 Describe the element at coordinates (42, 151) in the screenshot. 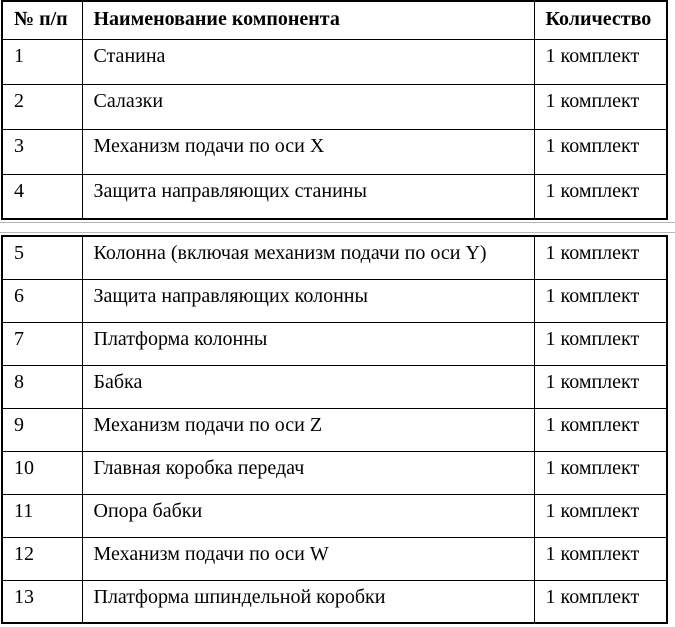

I see `row-number-cell: 3` at that location.